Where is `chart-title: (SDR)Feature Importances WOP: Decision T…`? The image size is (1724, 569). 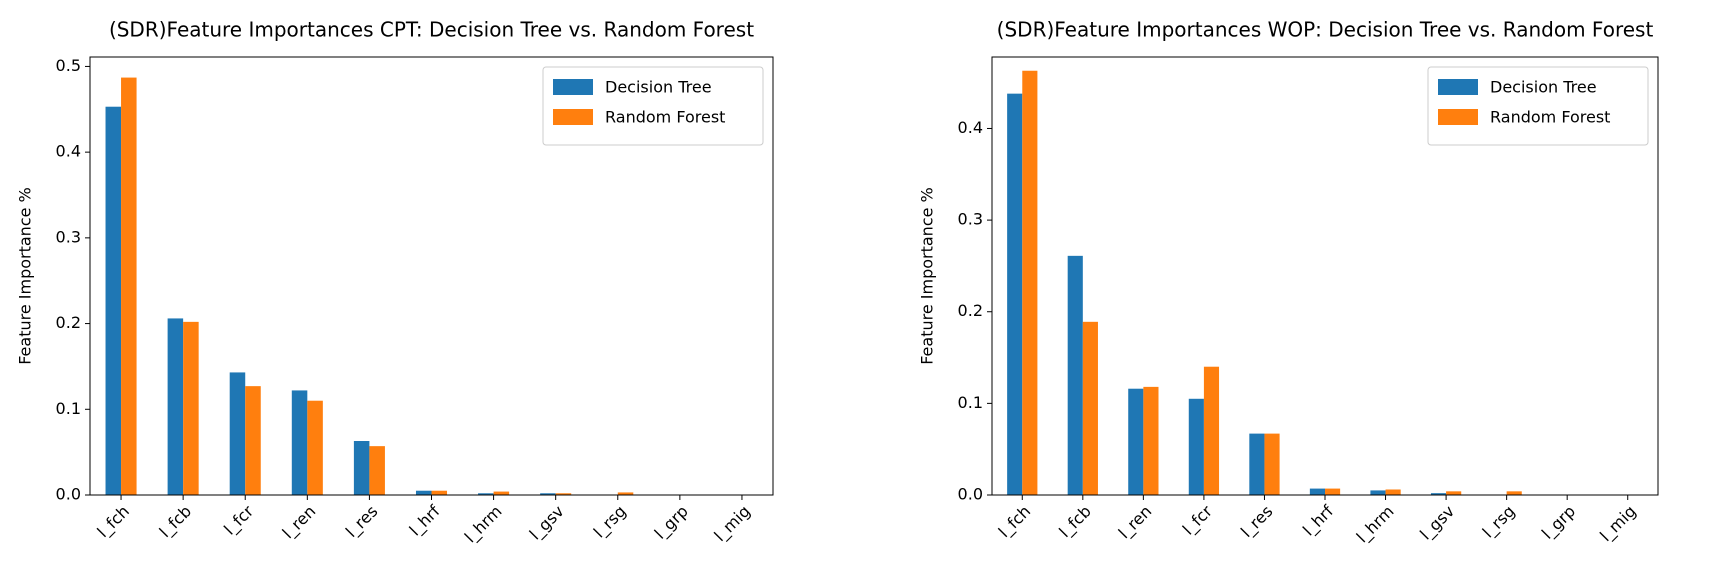 chart-title: (SDR)Feature Importances WOP: Decision T… is located at coordinates (1325, 30).